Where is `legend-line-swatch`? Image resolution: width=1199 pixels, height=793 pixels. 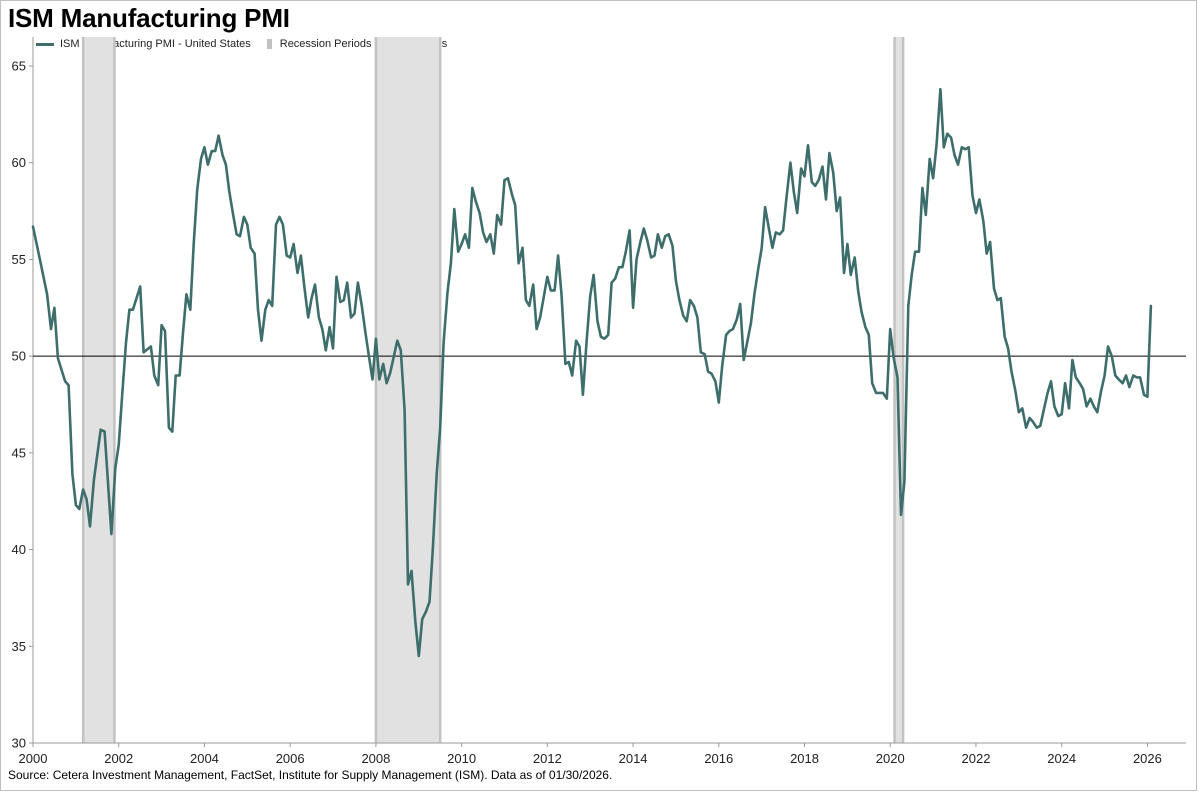
legend-line-swatch is located at coordinates (45, 44).